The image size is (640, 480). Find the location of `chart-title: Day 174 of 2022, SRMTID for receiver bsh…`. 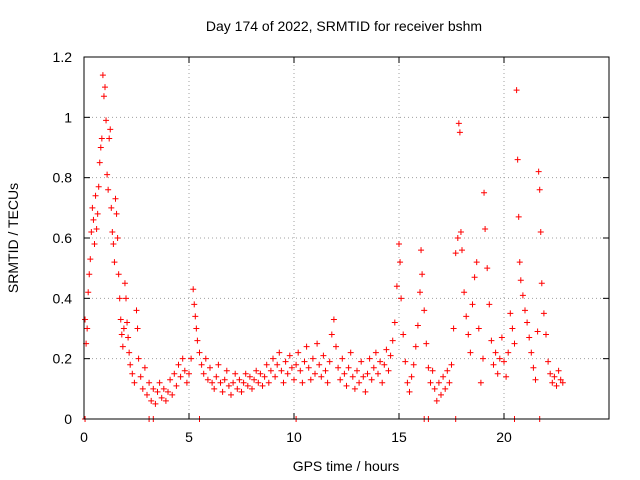

chart-title: Day 174 of 2022, SRMTID for receiver bsh… is located at coordinates (344, 26).